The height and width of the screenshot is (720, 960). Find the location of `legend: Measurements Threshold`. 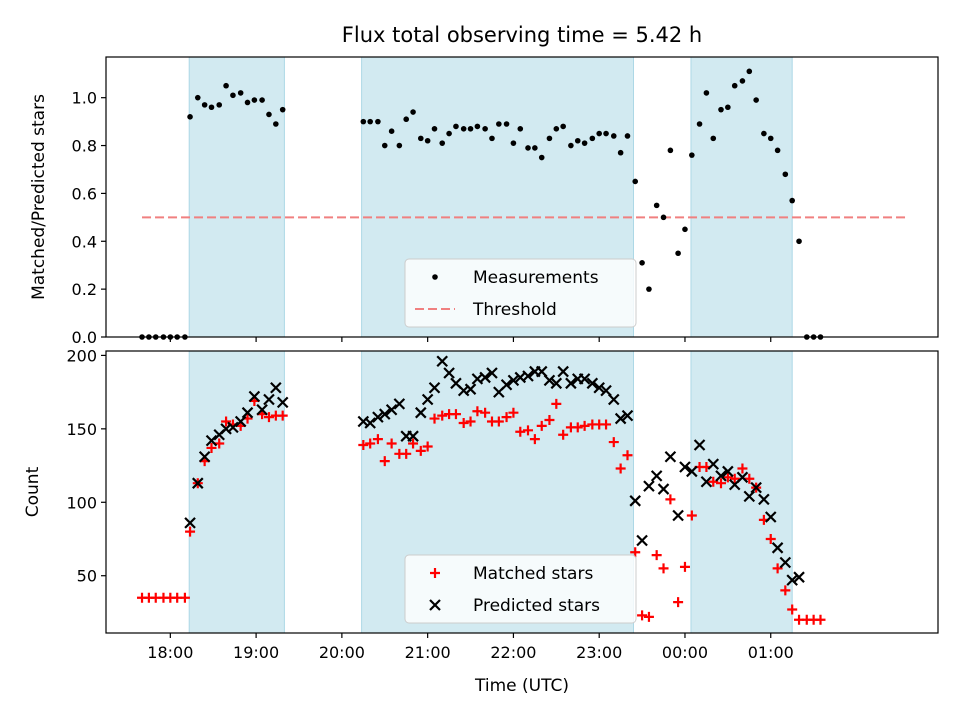

legend: Measurements Threshold is located at coordinates (520, 293).